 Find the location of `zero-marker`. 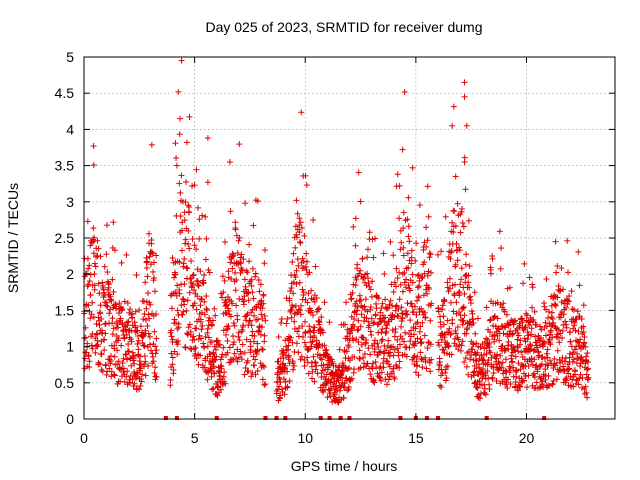

zero-marker is located at coordinates (349, 418).